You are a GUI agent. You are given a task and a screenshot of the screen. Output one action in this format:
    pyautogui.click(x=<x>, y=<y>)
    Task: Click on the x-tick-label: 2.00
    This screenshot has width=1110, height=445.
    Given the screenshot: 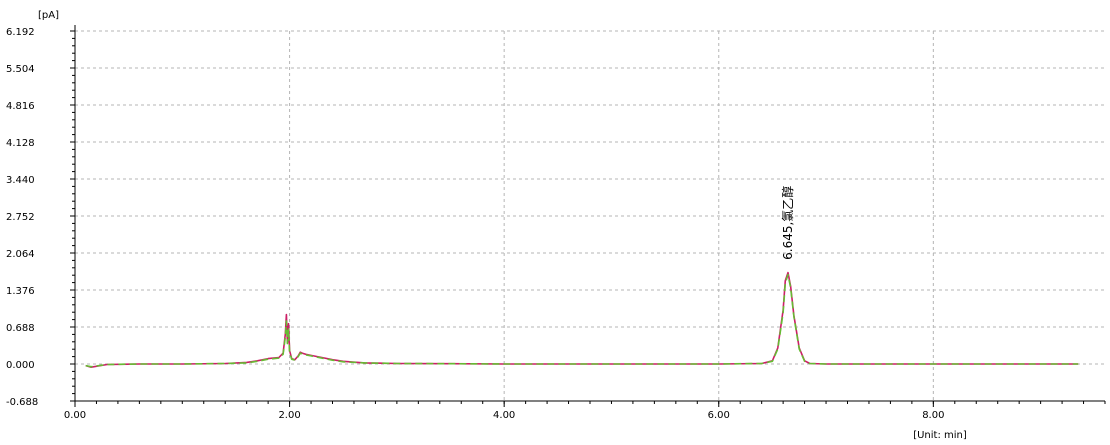 What is the action you would take?
    pyautogui.click(x=289, y=415)
    